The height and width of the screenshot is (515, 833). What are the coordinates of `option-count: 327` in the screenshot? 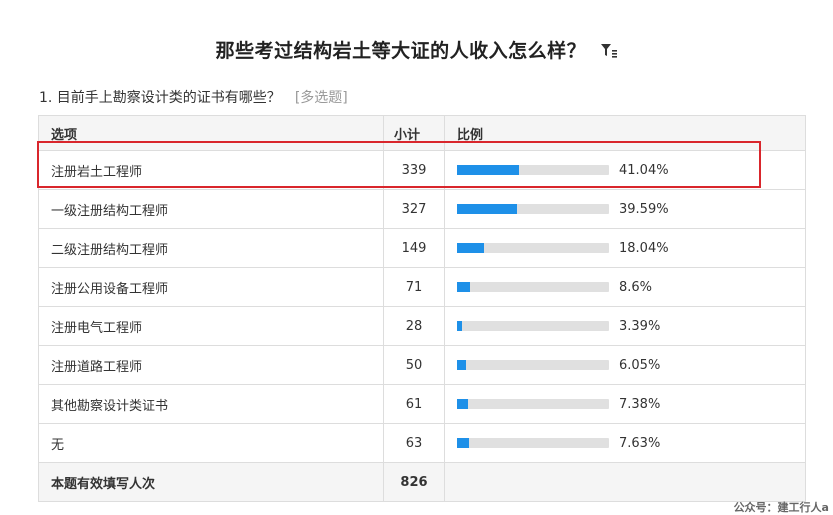 It's located at (414, 209).